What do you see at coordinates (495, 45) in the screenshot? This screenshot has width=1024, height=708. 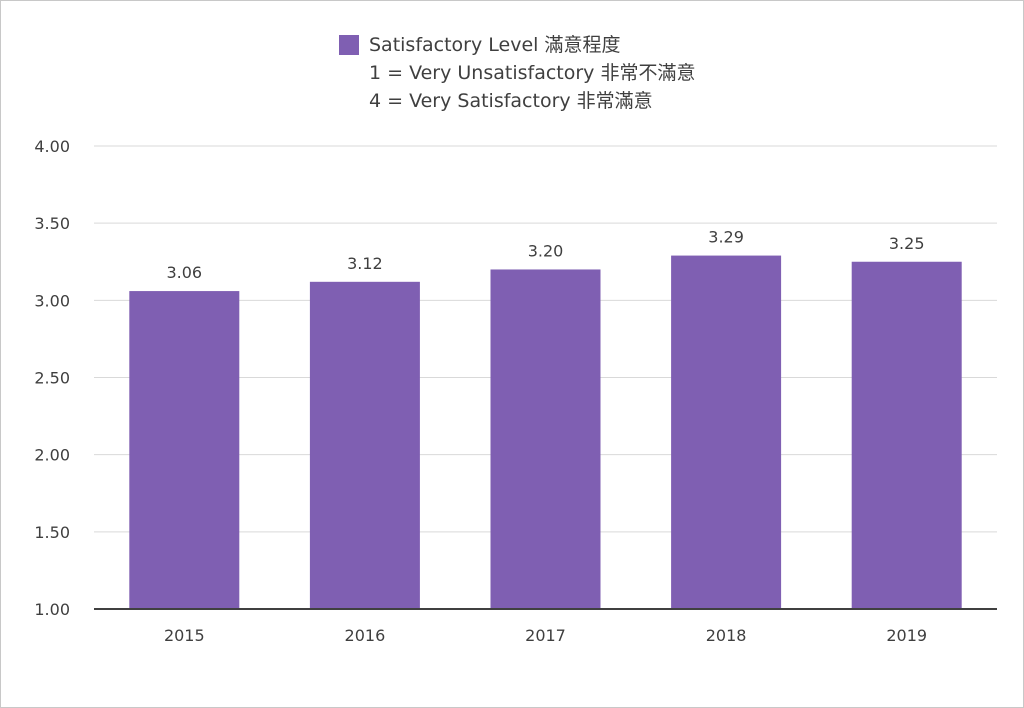 I see `legend-series-label: Satisfactory Level 滿意程度` at bounding box center [495, 45].